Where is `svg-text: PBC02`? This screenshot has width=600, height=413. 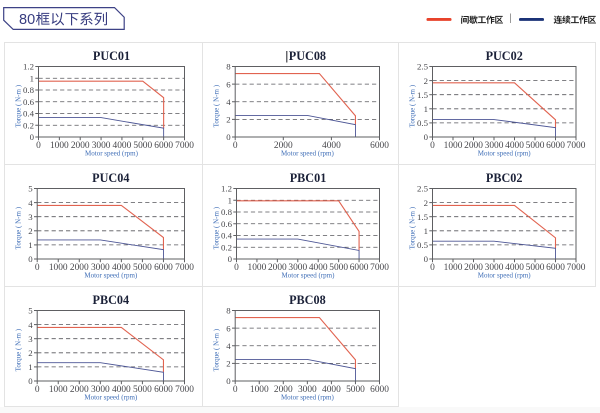
svg-text: PBC02 is located at coordinates (504, 178).